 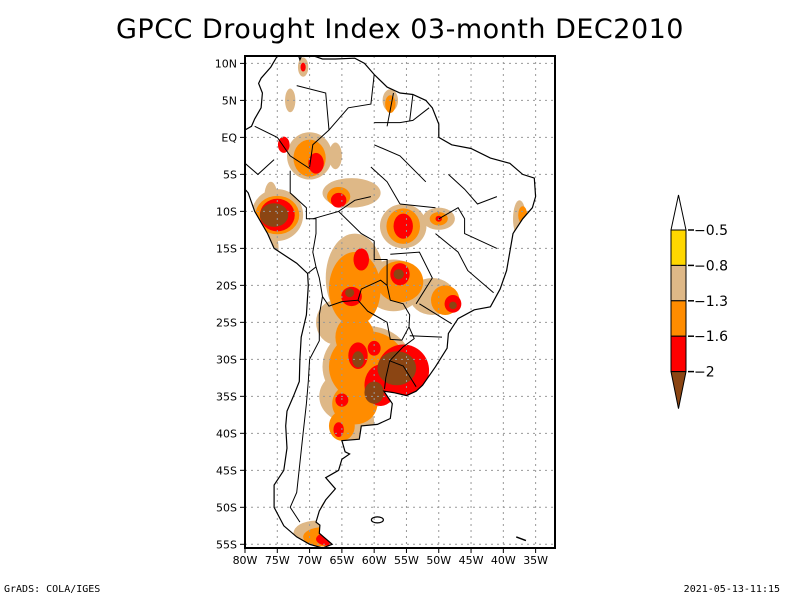 What do you see at coordinates (400, 29) in the screenshot?
I see `chart-title: GPCC Drought Index 03-month DEC2010` at bounding box center [400, 29].